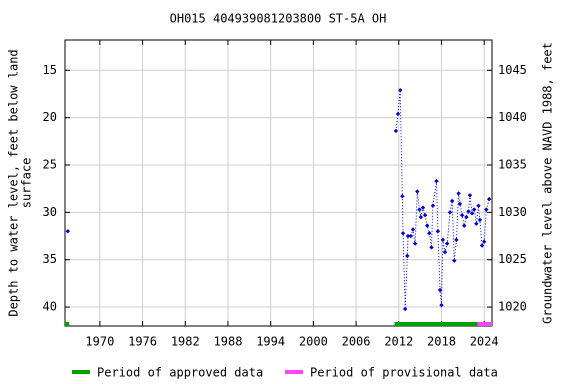  What do you see at coordinates (512, 117) in the screenshot?
I see `y2-tick-label: 1040` at bounding box center [512, 117].